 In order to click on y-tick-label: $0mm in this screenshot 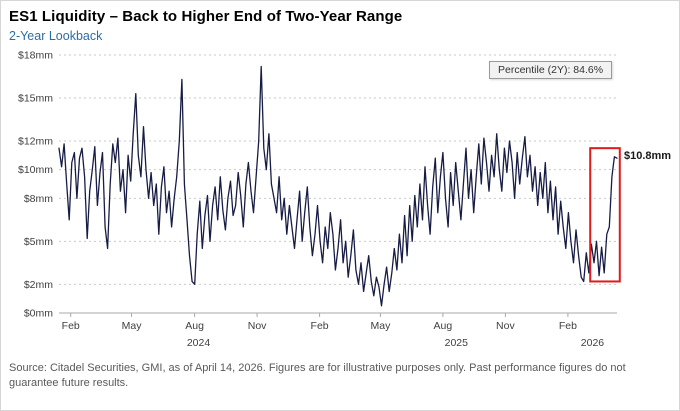, I will do `click(38, 314)`.